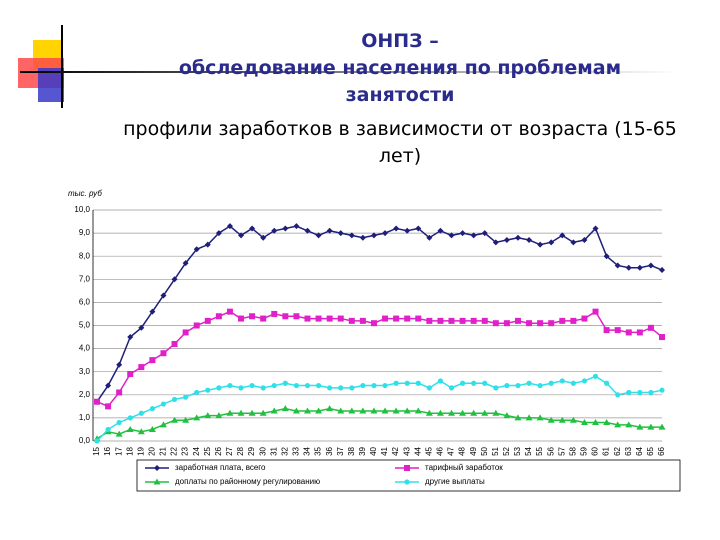 This screenshot has width=720, height=540. What do you see at coordinates (550, 450) in the screenshot?
I see `x-tick-label: 56` at bounding box center [550, 450].